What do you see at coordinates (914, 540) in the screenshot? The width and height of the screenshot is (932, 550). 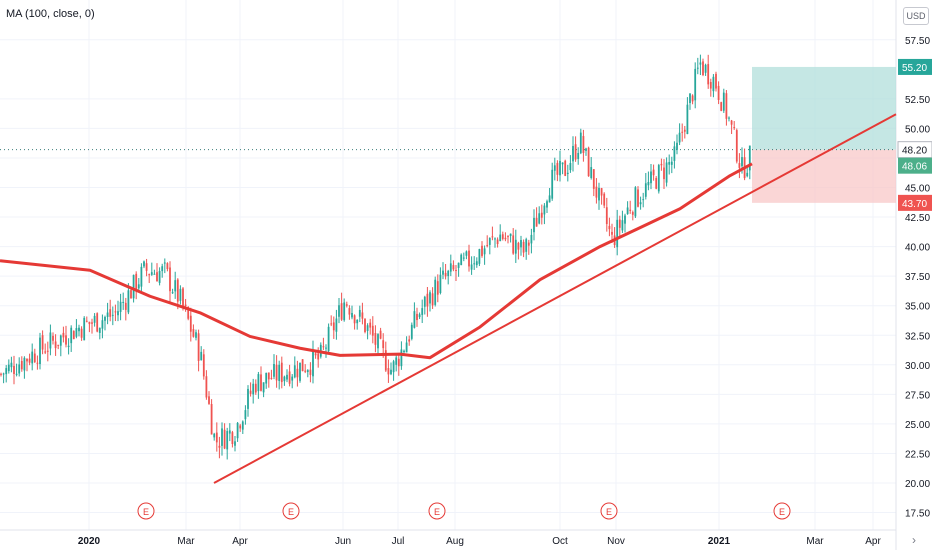 I see `scroll-right-icon: ›` at bounding box center [914, 540].